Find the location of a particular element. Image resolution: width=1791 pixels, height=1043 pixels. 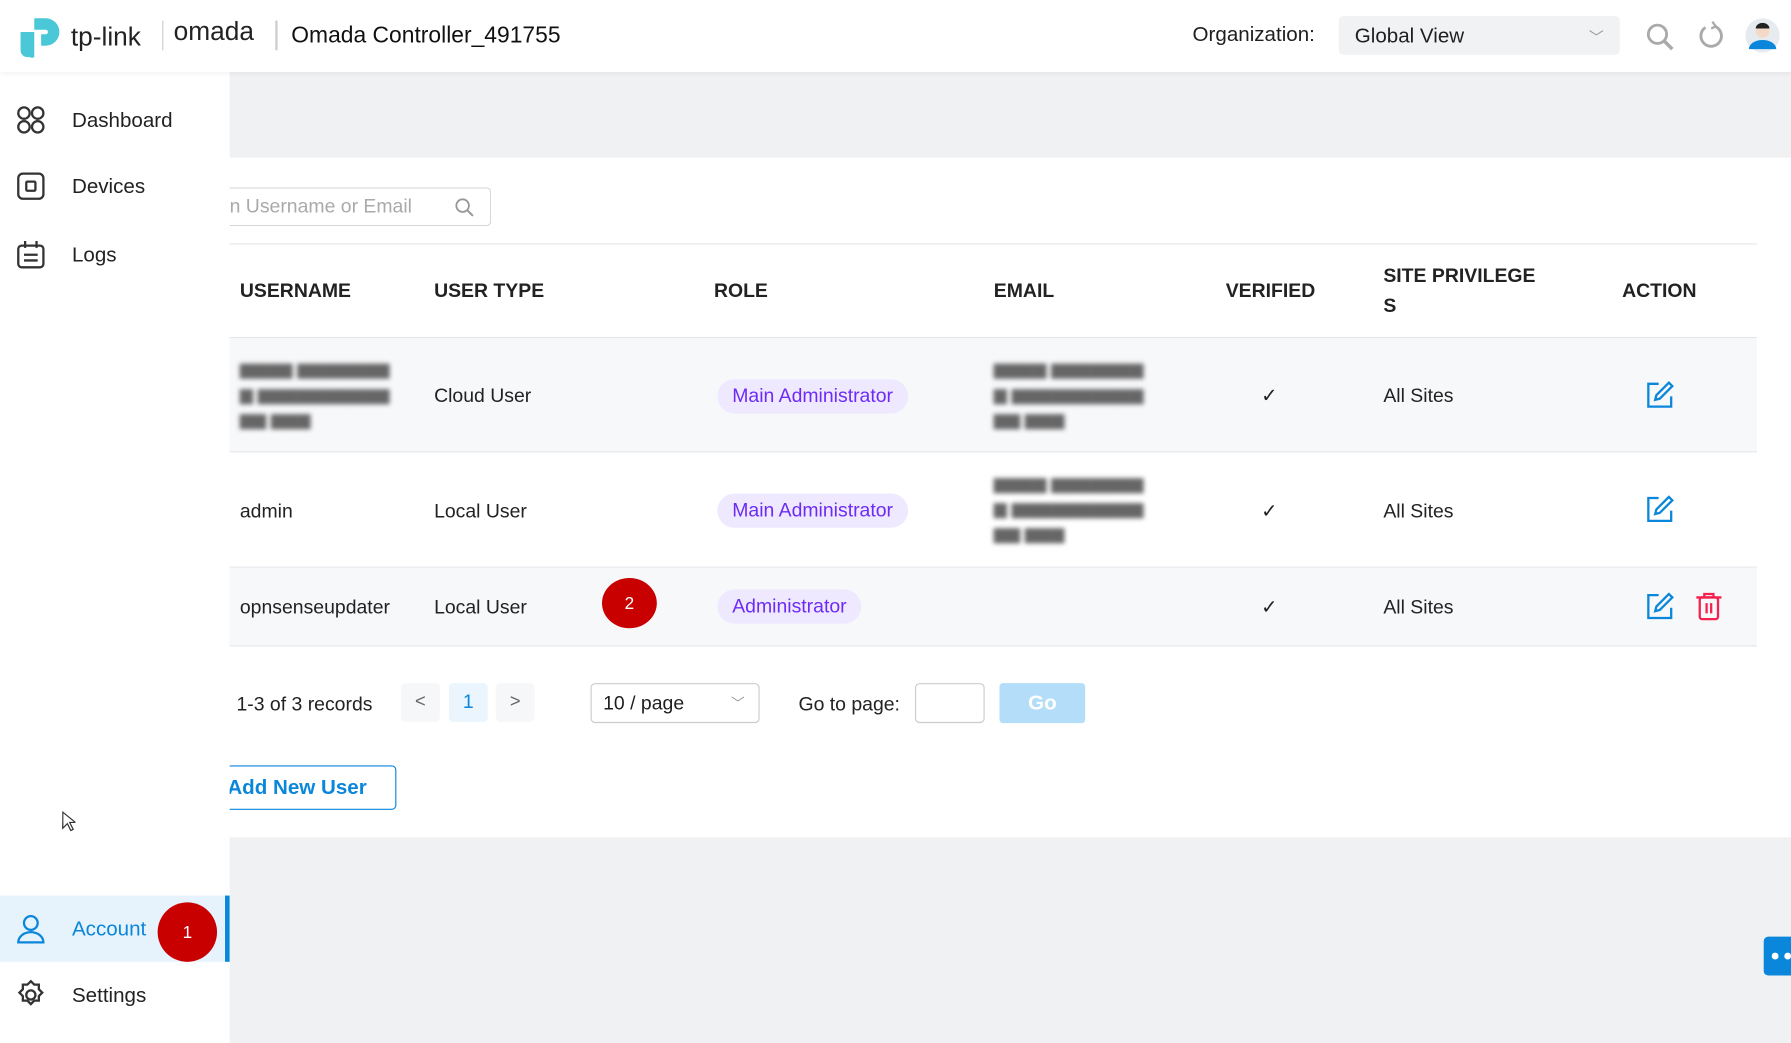

add-new-user-button: Add New User is located at coordinates (304, 787).